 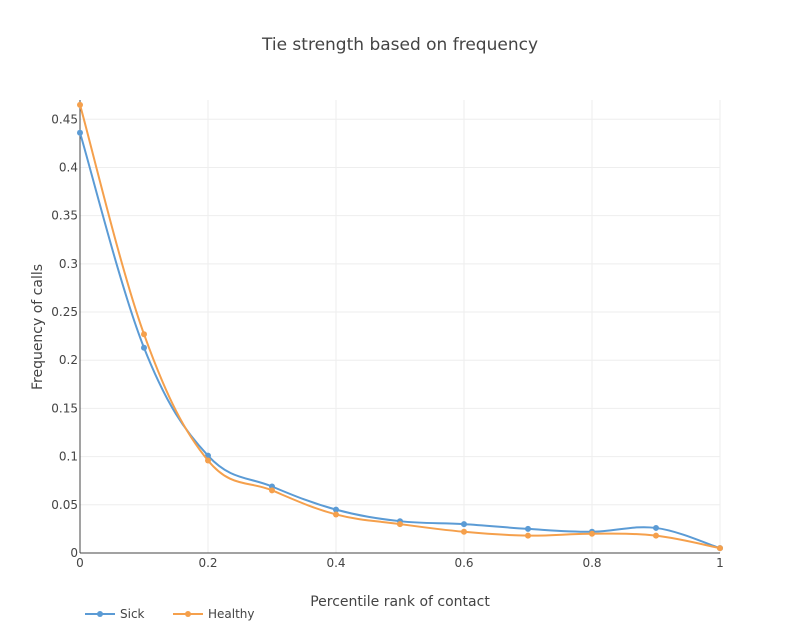 What do you see at coordinates (720, 563) in the screenshot?
I see `x-tick-label: 1` at bounding box center [720, 563].